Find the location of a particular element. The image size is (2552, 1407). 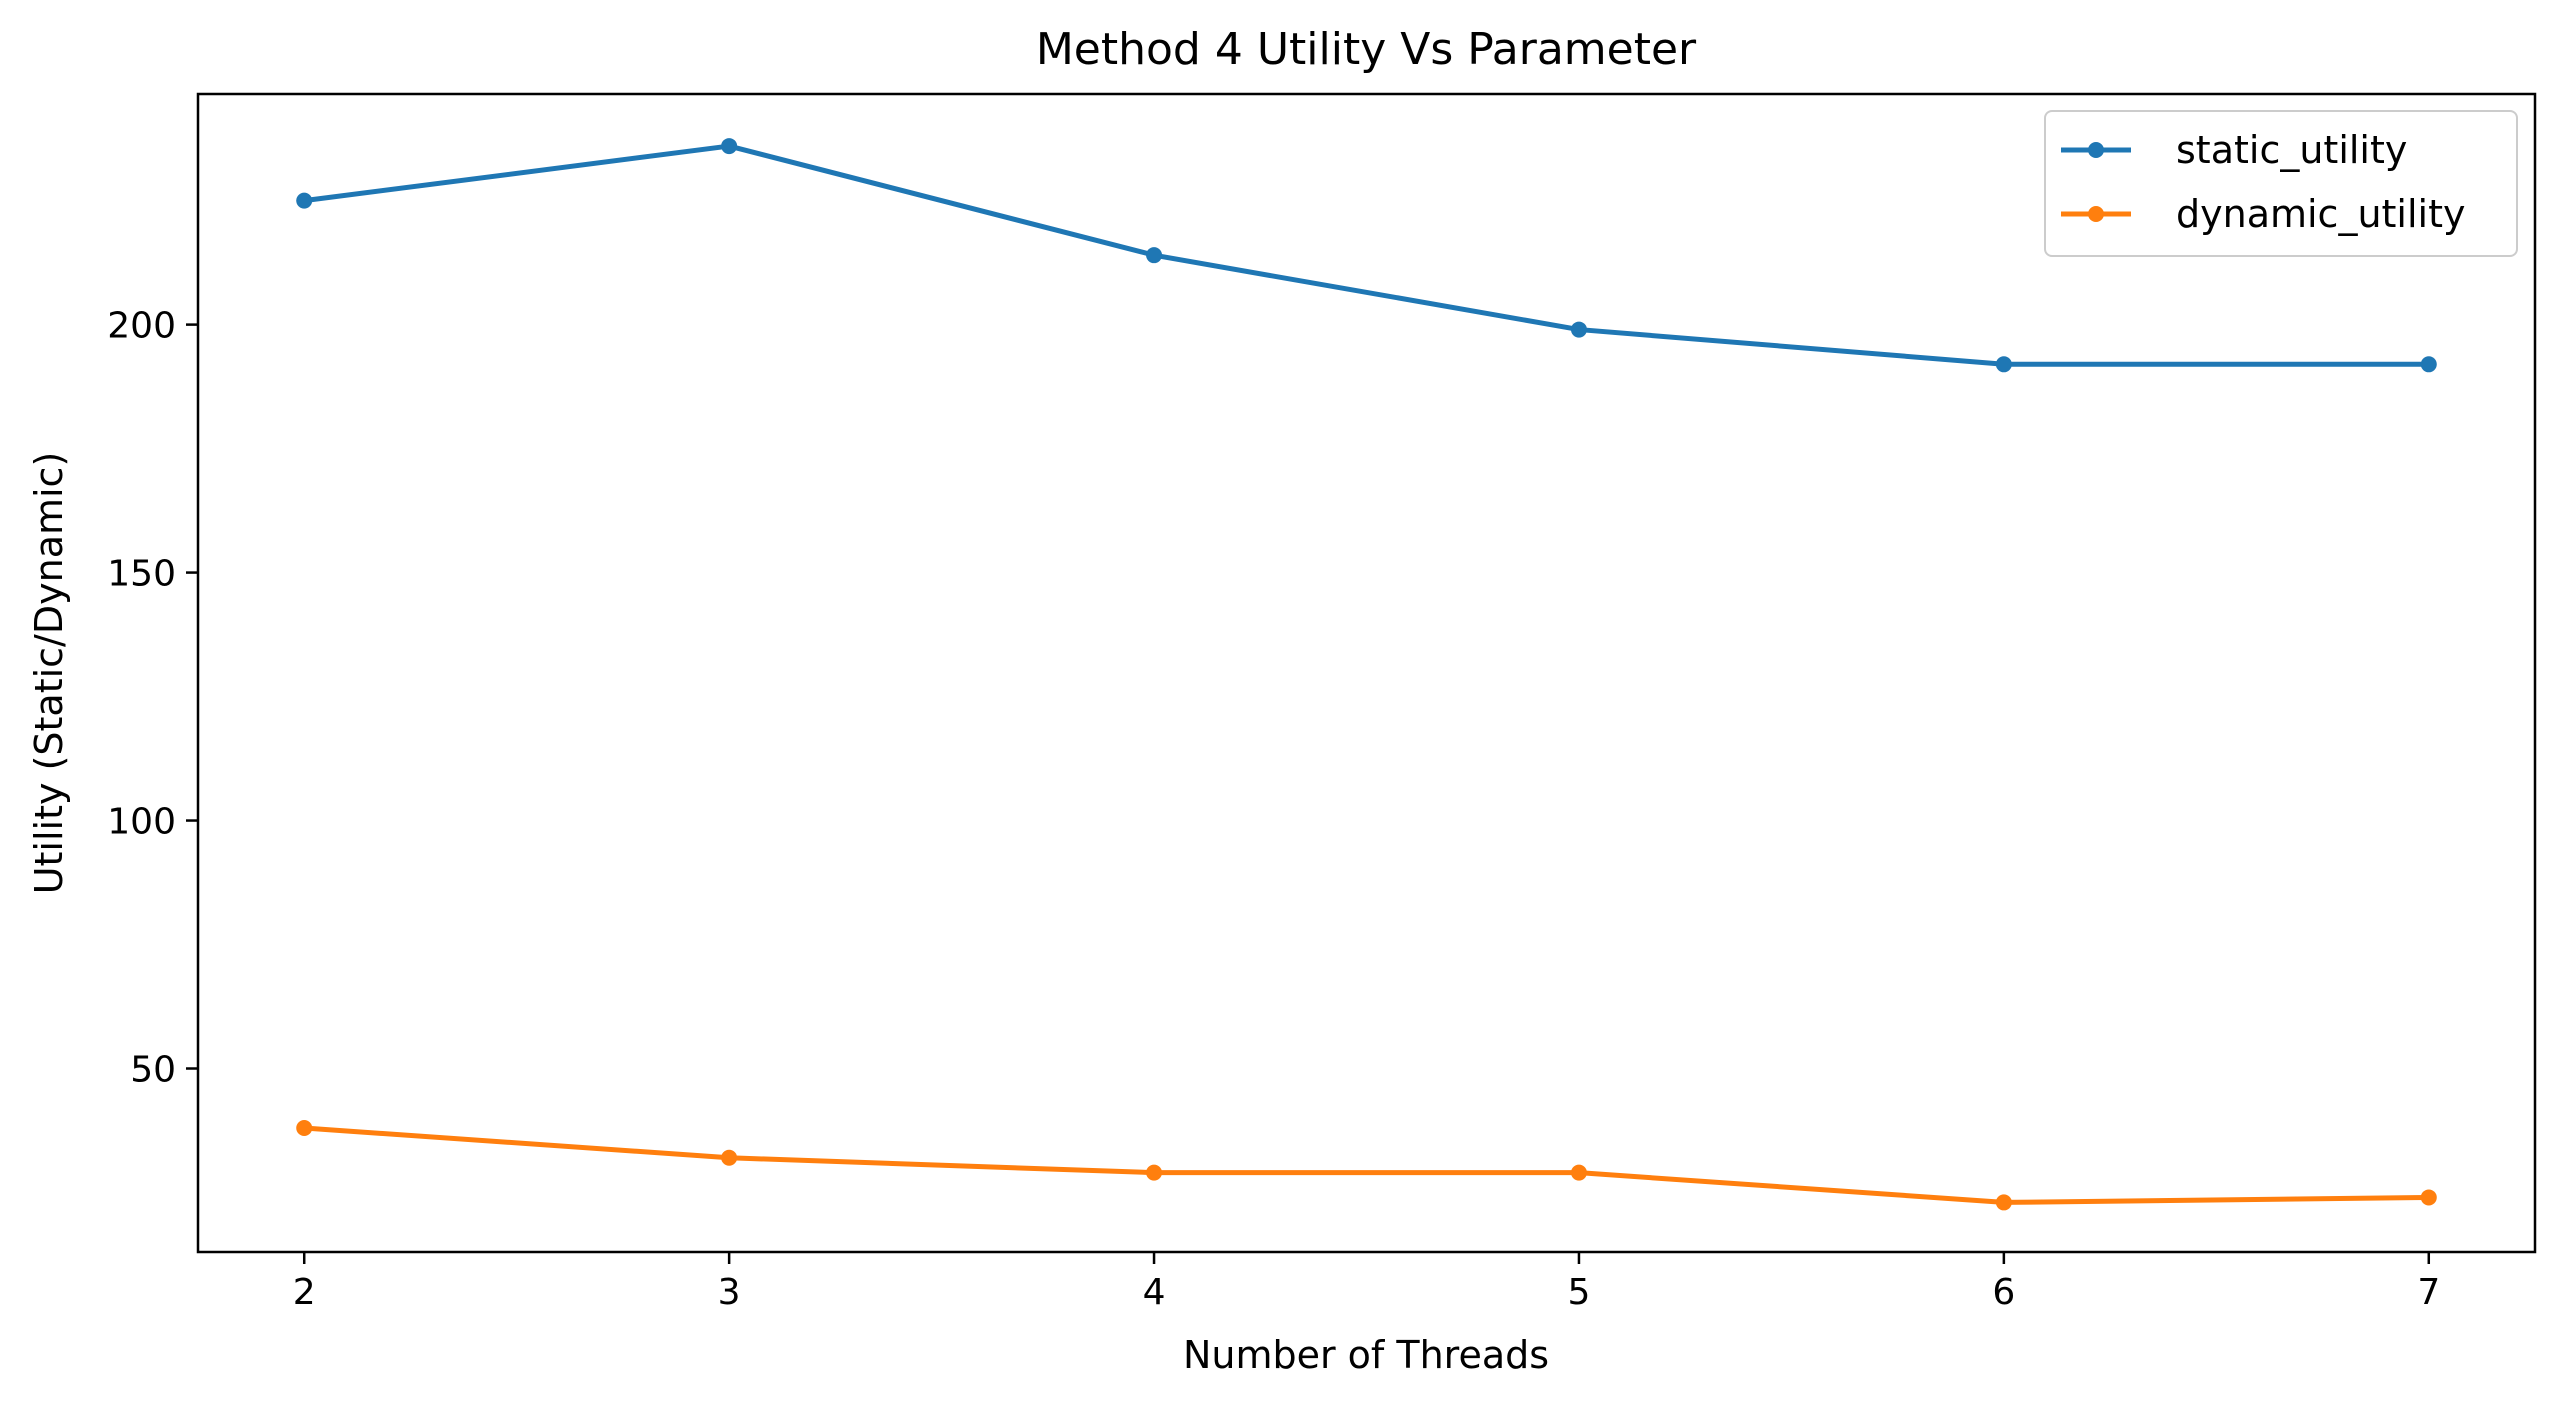

x-axis: 2 3 4 5 6 7 is located at coordinates (1366, 1282).